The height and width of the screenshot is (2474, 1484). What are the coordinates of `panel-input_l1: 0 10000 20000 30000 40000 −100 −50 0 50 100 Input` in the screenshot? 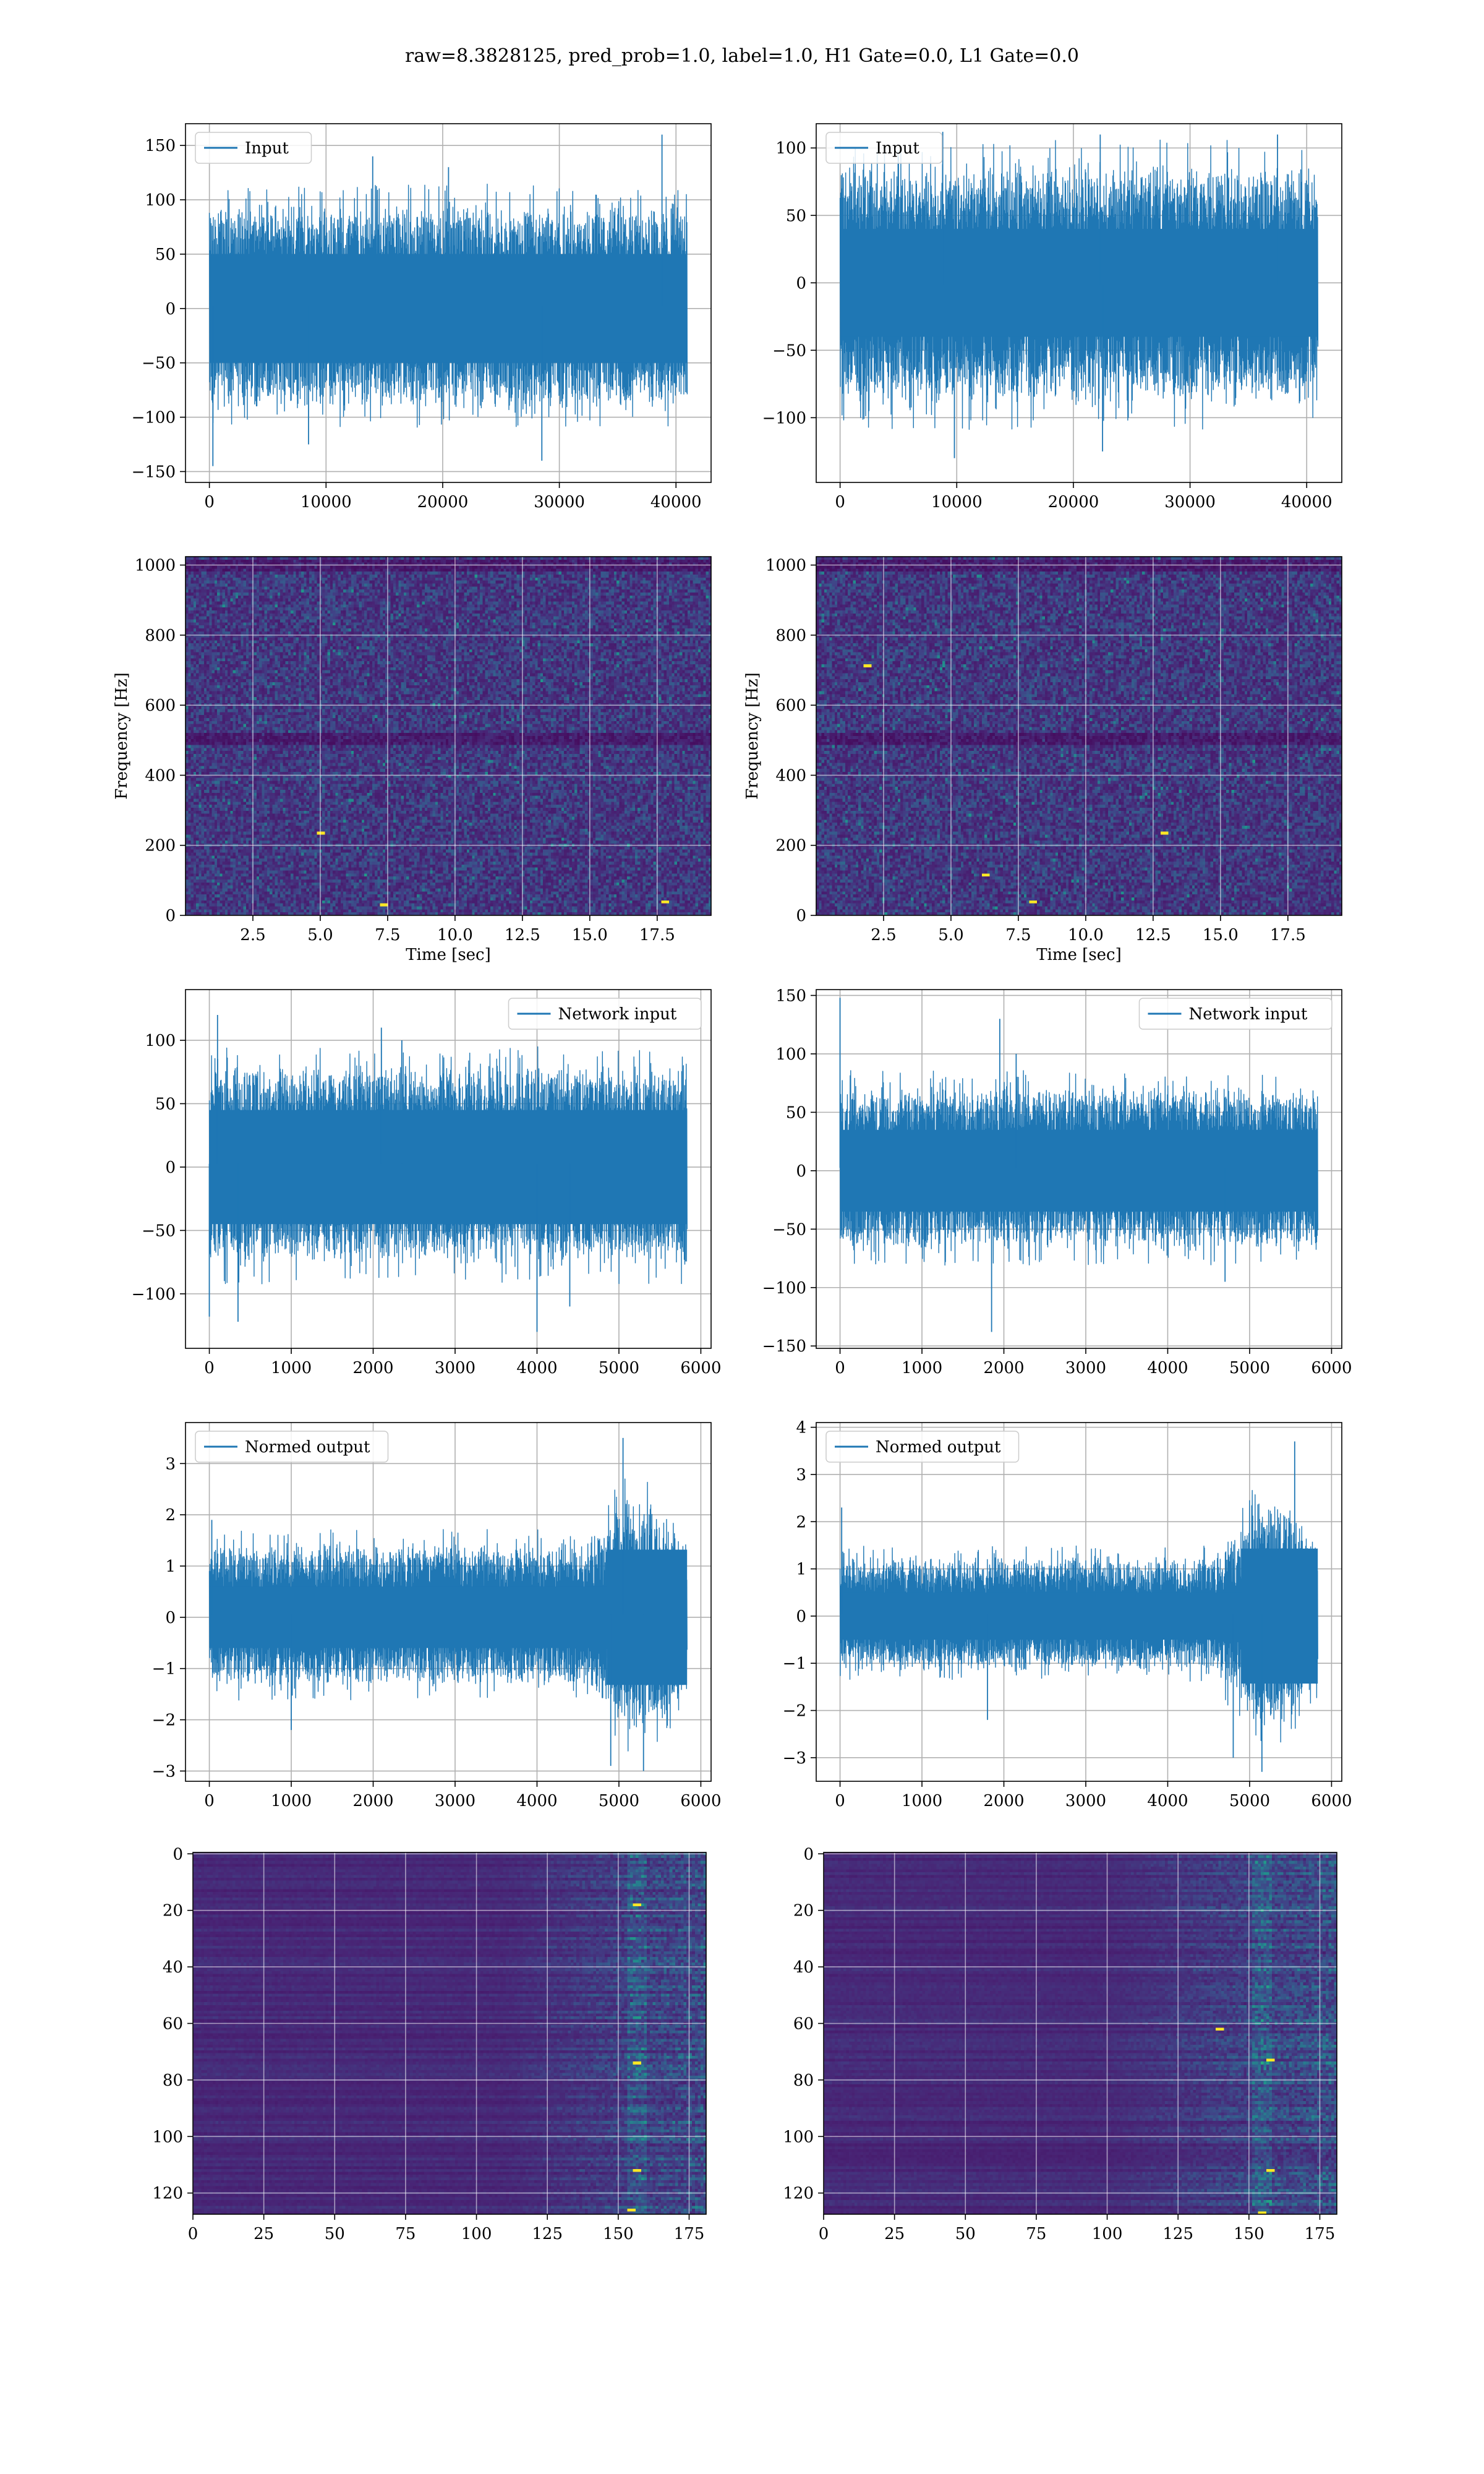 It's located at (1052, 317).